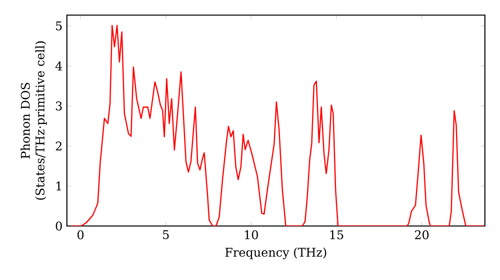 This screenshot has width=500, height=280. I want to click on y-tick-label: 4, so click(58, 65).